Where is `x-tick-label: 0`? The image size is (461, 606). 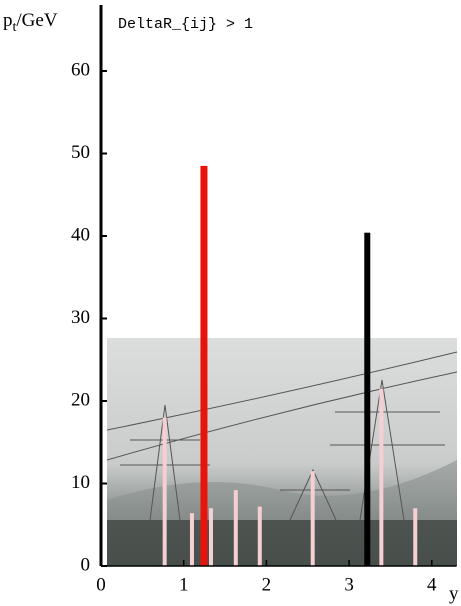 x-tick-label: 0 is located at coordinates (101, 584).